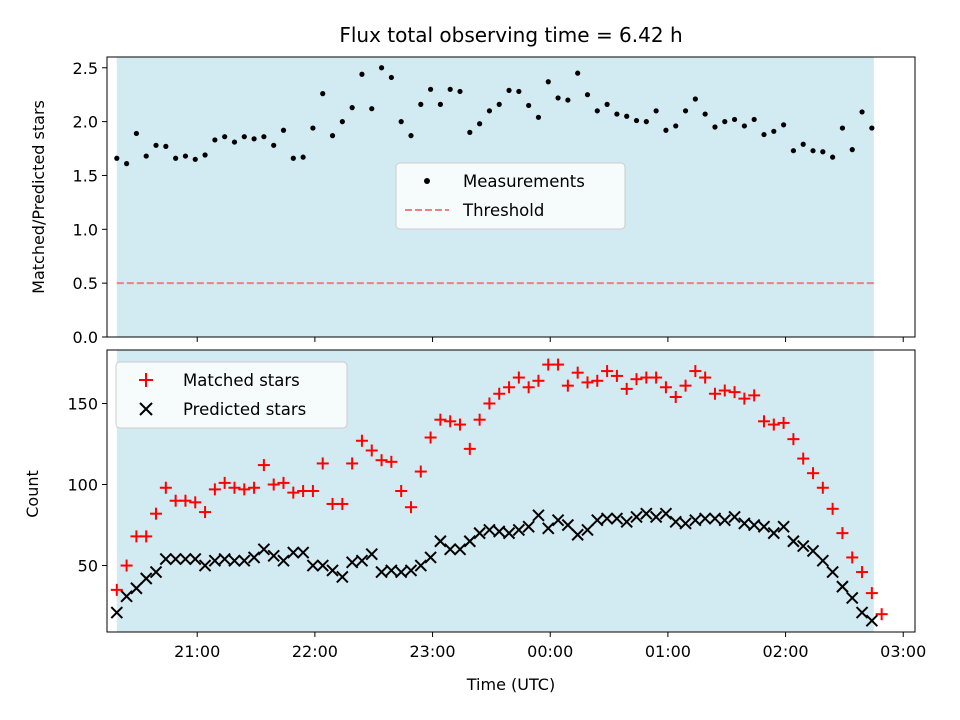  Describe the element at coordinates (231, 395) in the screenshot. I see `count-legend: Matched stars Predicted stars` at that location.